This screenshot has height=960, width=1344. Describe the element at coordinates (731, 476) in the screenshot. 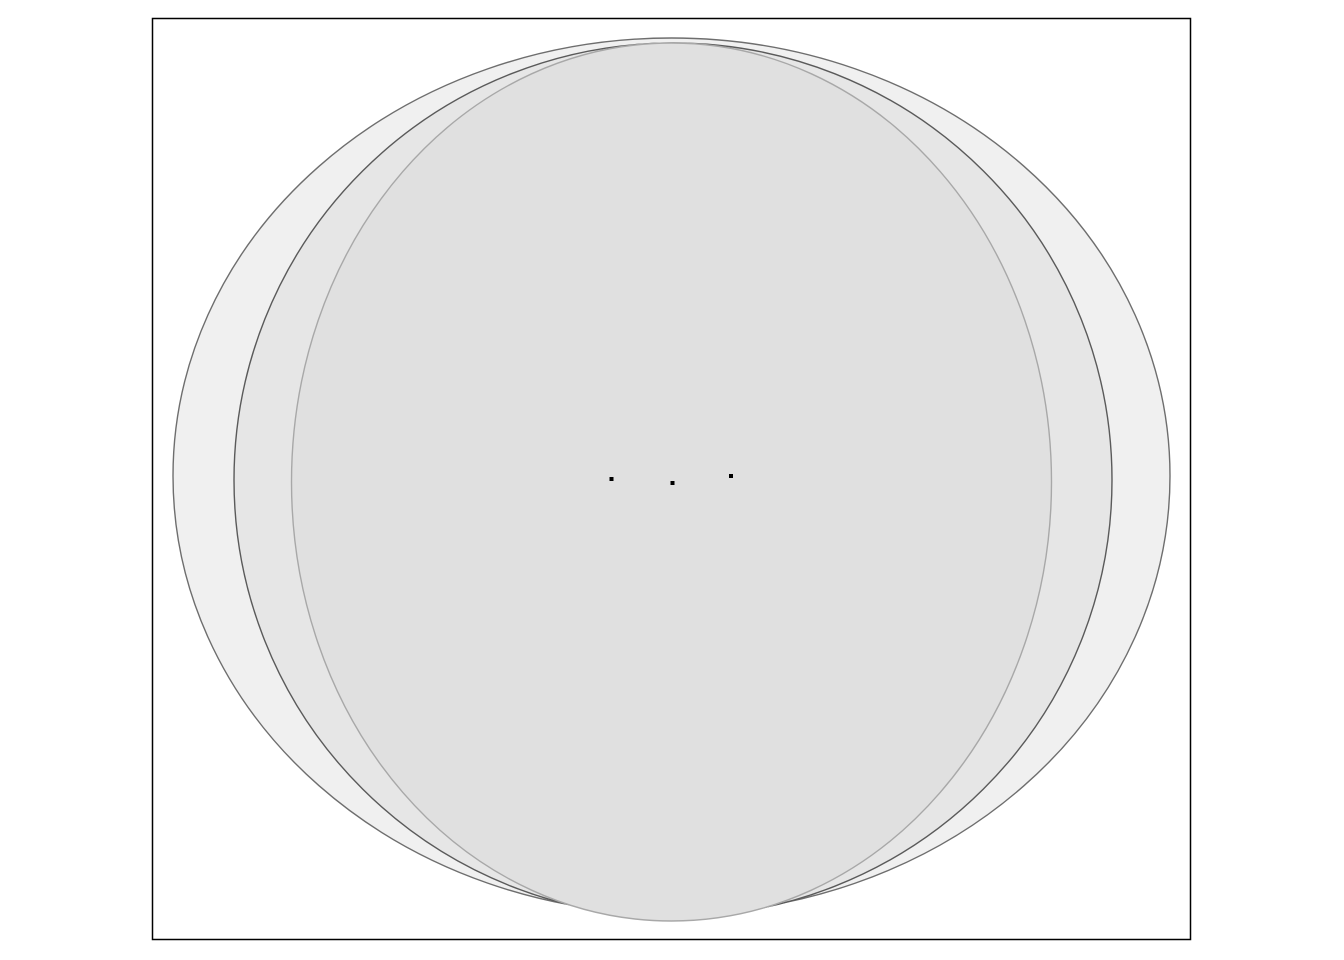

I see `center-marker-right` at that location.